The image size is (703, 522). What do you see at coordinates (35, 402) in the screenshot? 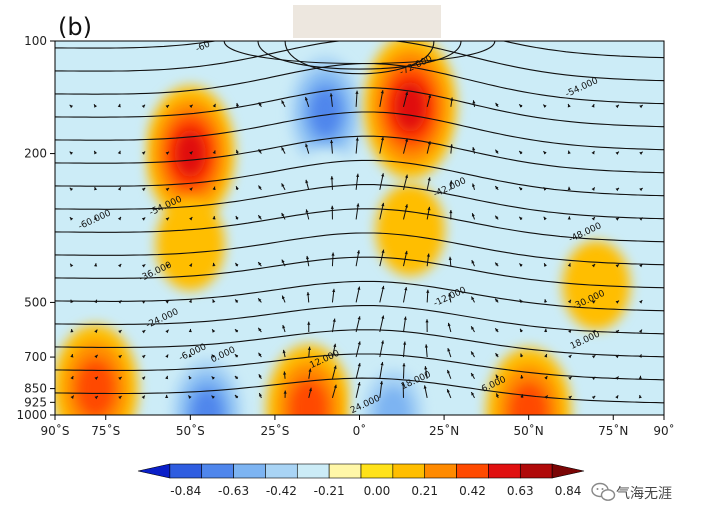
I see `y-tick-label: 925` at bounding box center [35, 402].